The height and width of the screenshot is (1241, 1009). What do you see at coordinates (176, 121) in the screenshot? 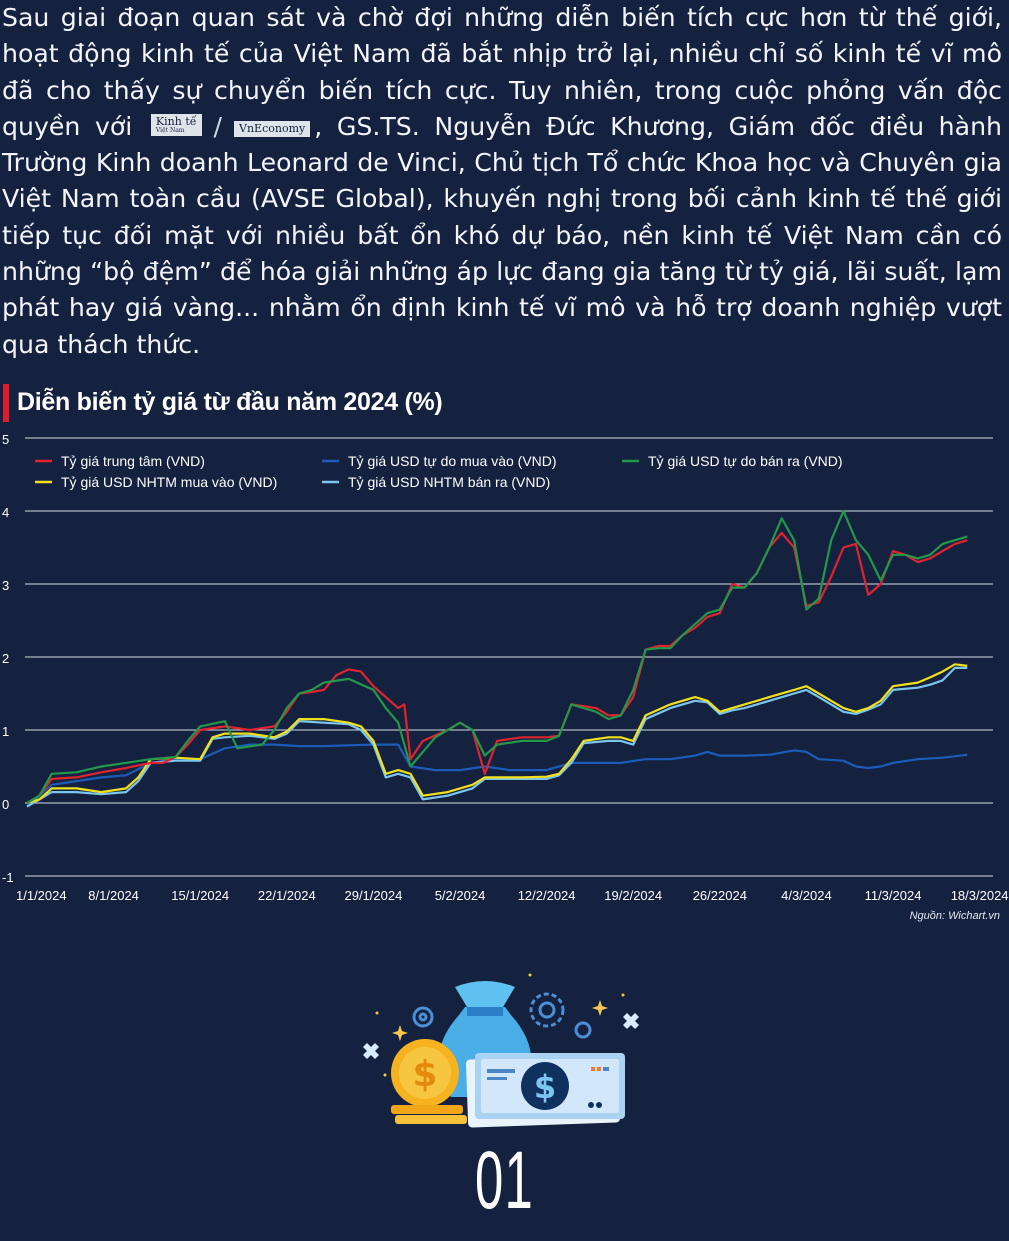
I see `kinh-te-logo-text: Kinh tế` at bounding box center [176, 121].